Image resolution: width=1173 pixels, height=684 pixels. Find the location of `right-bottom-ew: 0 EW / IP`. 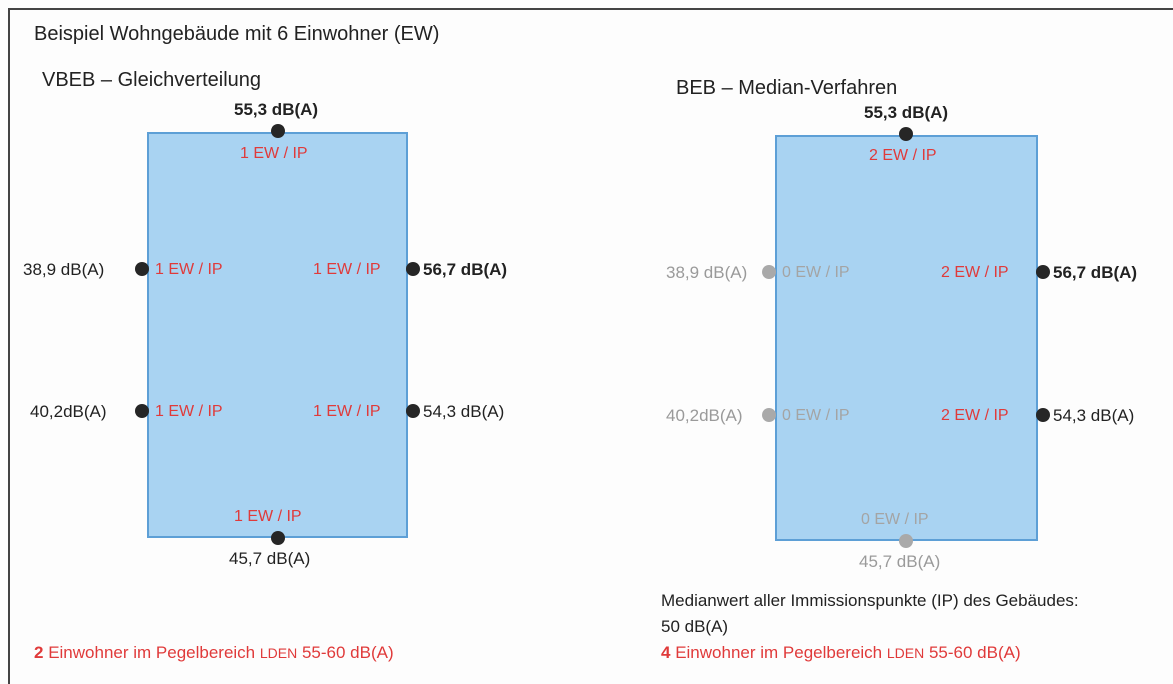

right-bottom-ew: 0 EW / IP is located at coordinates (895, 519).